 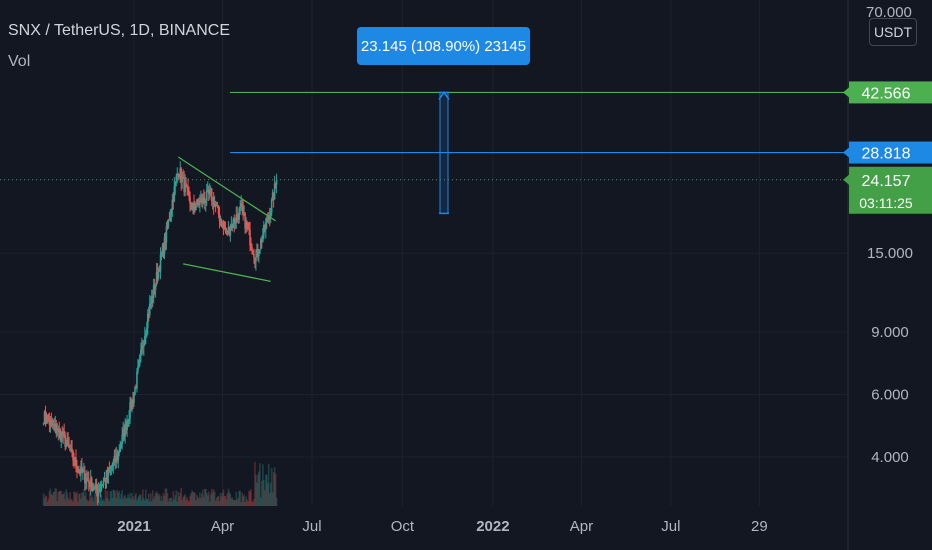 What do you see at coordinates (403, 526) in the screenshot?
I see `x-tick-label-3: Oct` at bounding box center [403, 526].